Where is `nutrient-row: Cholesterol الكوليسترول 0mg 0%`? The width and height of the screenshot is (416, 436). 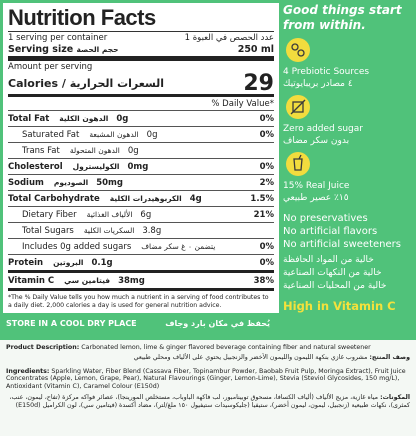 nutrient-row: Cholesterol الكوليسترول 0mg 0% is located at coordinates (141, 166).